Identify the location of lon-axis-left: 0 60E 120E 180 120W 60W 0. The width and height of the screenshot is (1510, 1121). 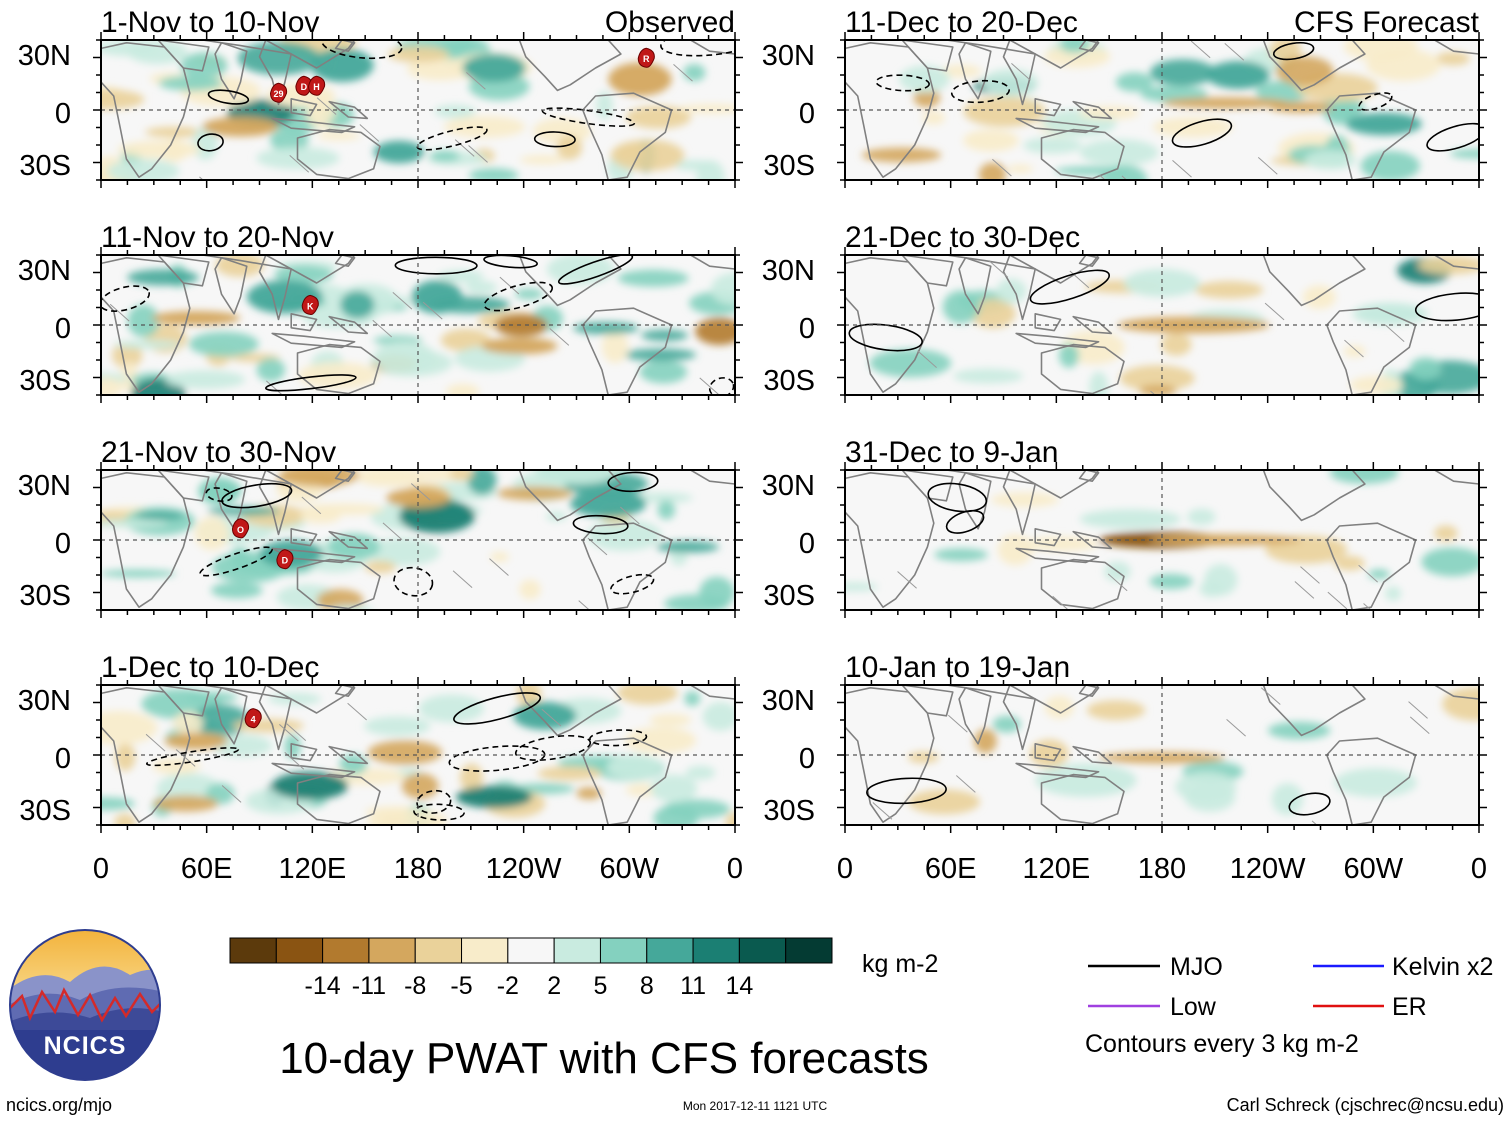
(418, 869).